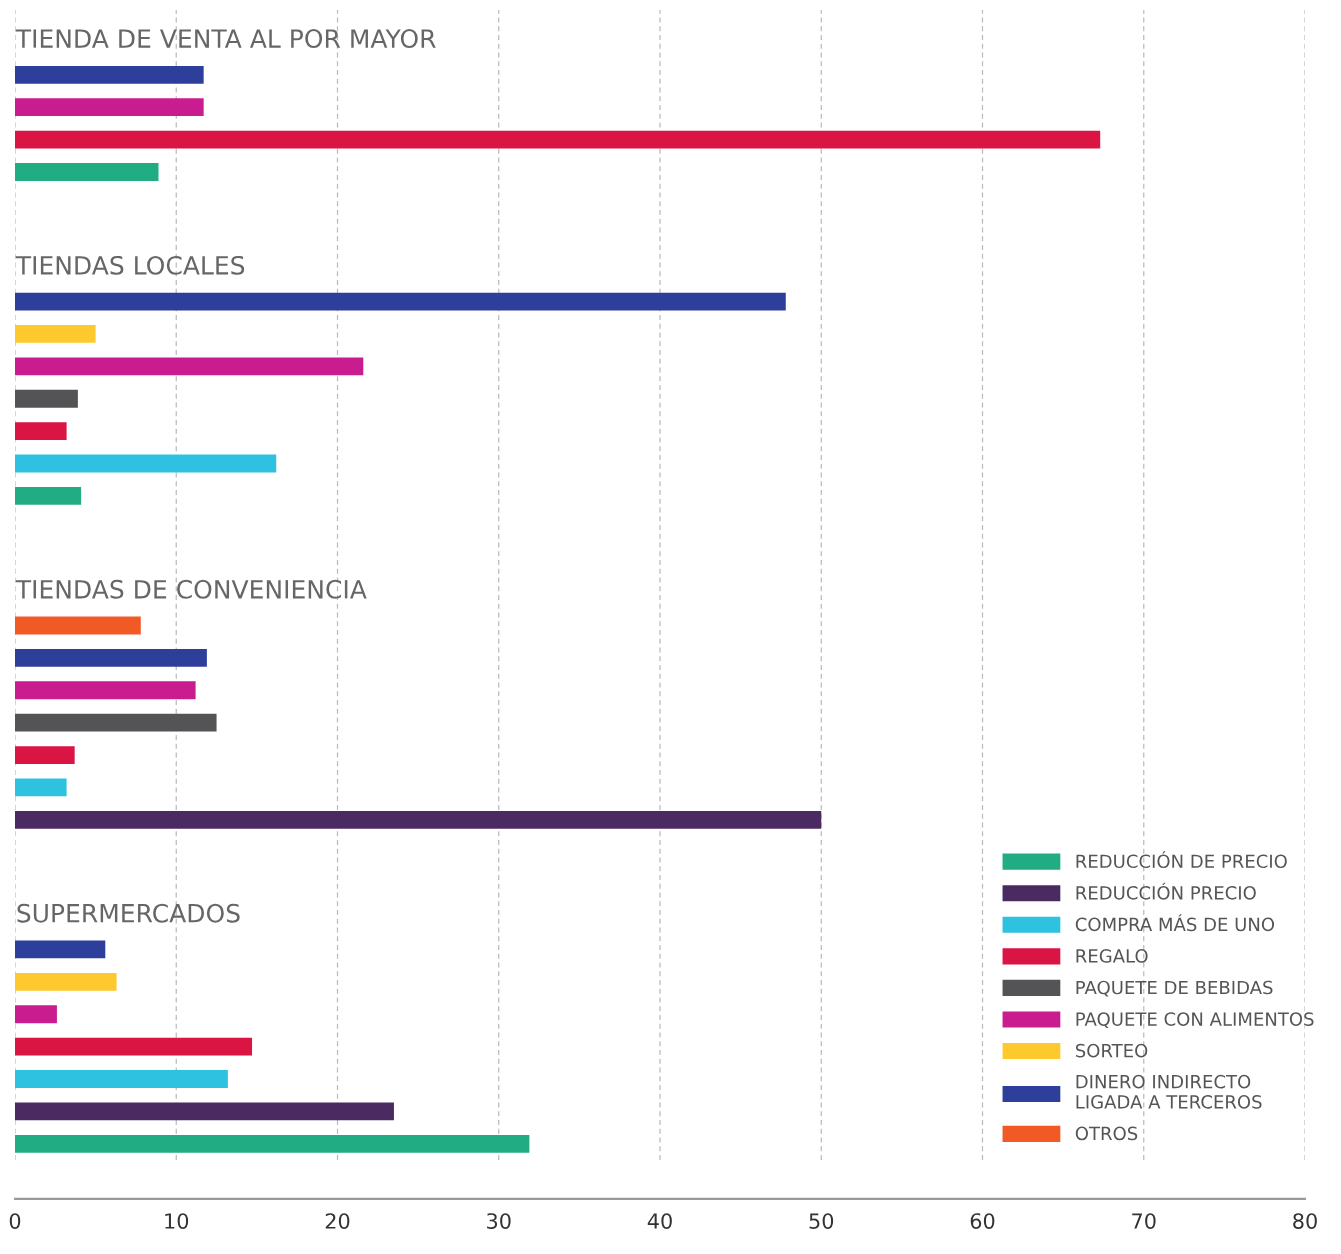  Describe the element at coordinates (1195, 1020) in the screenshot. I see `legend-label: PAQUETE CON ALIMENTOS` at that location.